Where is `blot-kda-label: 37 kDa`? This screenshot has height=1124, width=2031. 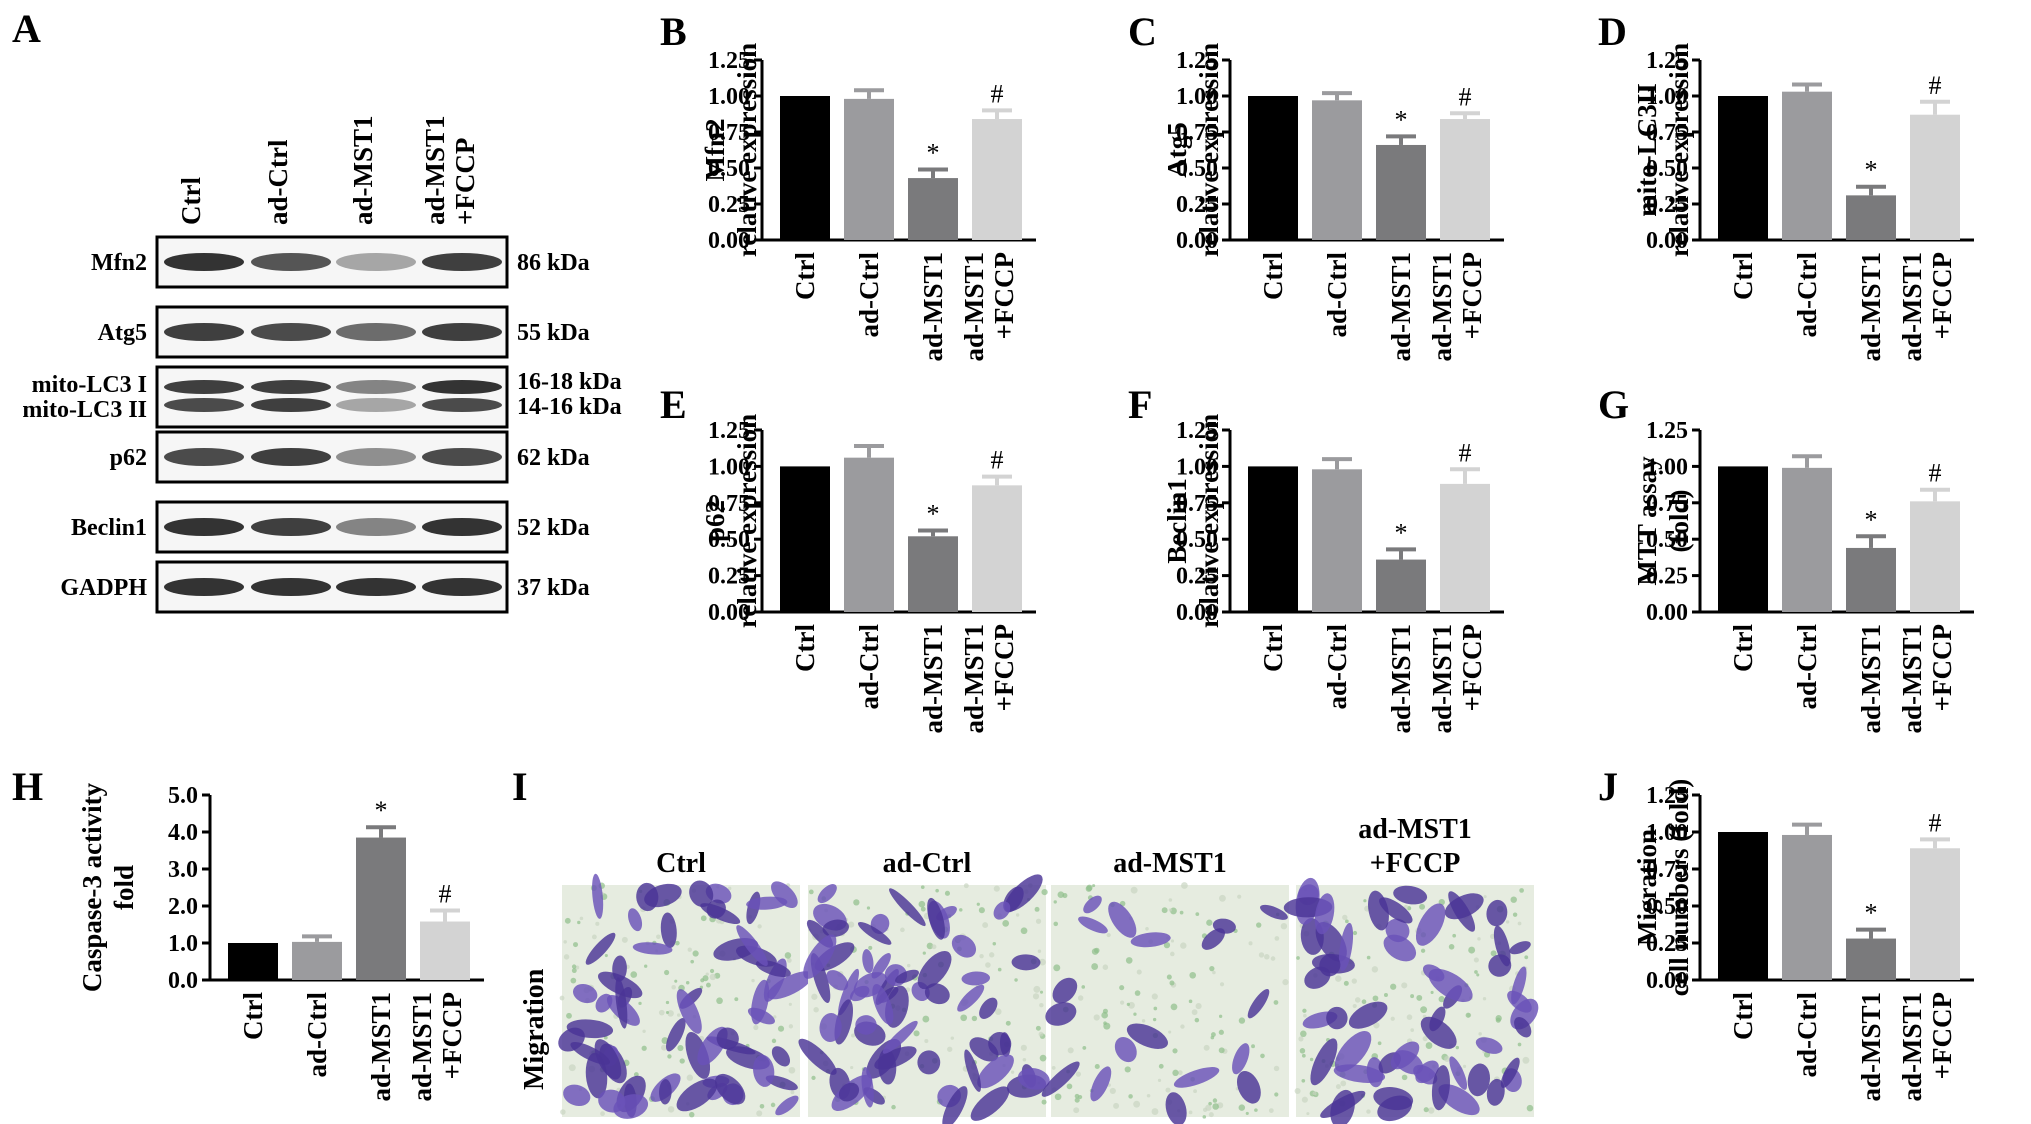
blot-kda-label: 37 kDa is located at coordinates (553, 588).